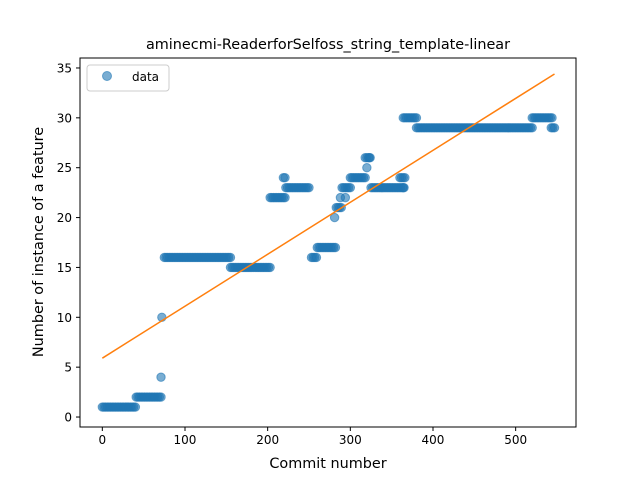  What do you see at coordinates (107, 76) in the screenshot?
I see `legend-marker-data` at bounding box center [107, 76].